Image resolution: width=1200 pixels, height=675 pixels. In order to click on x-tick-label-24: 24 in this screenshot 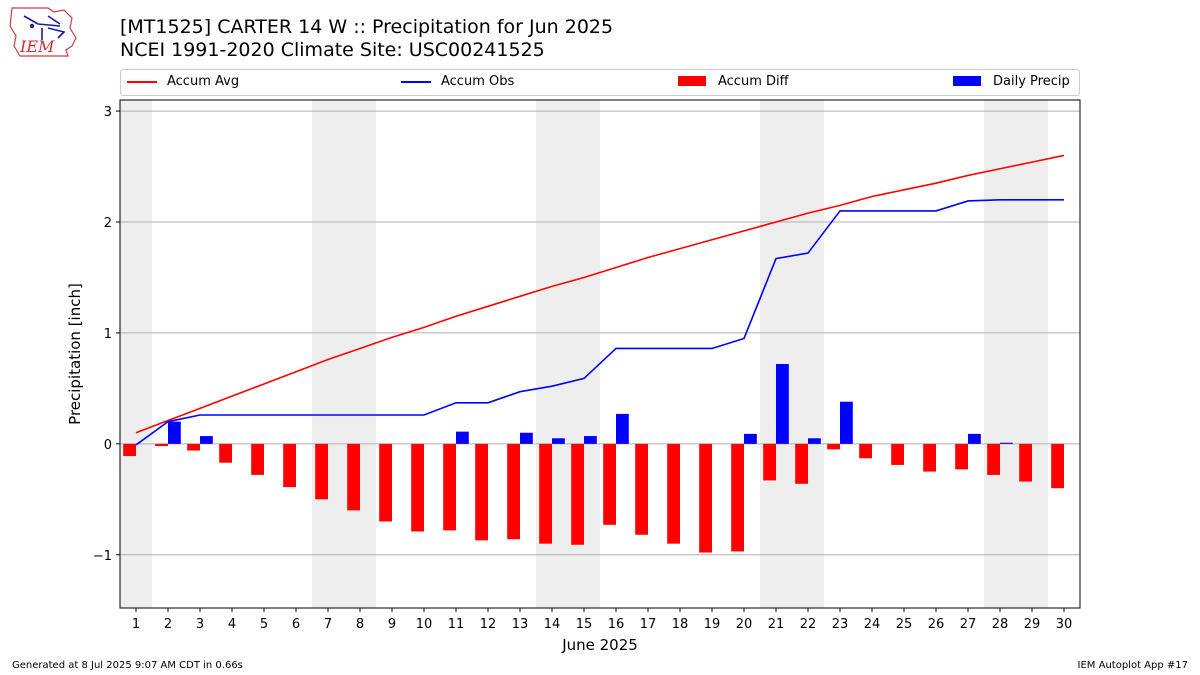, I will do `click(872, 624)`.